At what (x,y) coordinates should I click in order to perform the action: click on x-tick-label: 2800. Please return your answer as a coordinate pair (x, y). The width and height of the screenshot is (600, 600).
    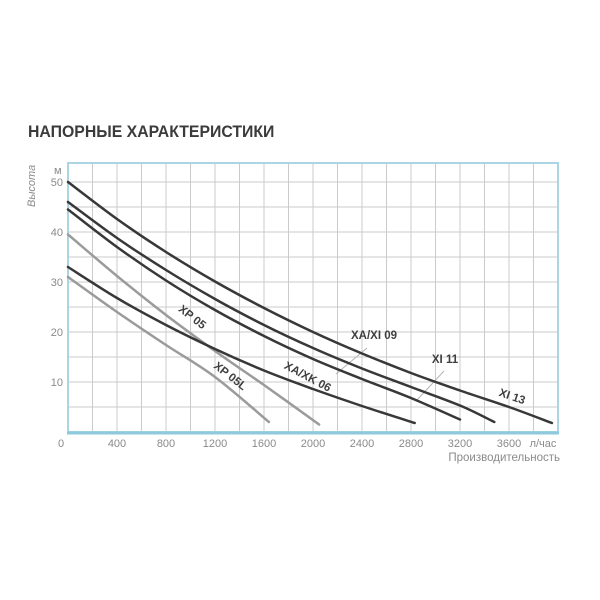
    Looking at the image, I should click on (411, 444).